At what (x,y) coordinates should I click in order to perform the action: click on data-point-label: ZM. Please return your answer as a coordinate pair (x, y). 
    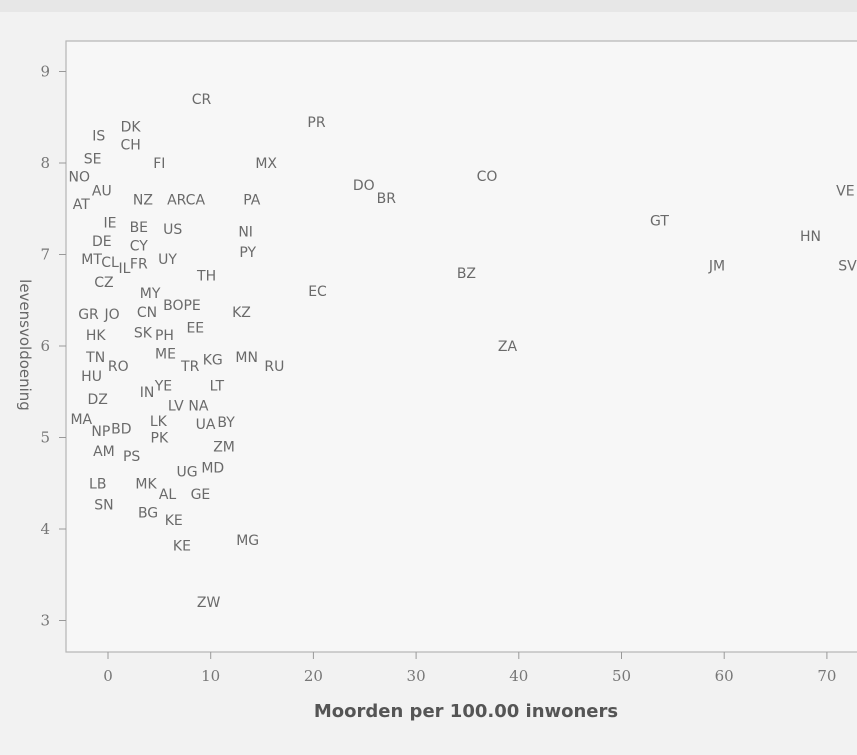
    Looking at the image, I should click on (224, 448).